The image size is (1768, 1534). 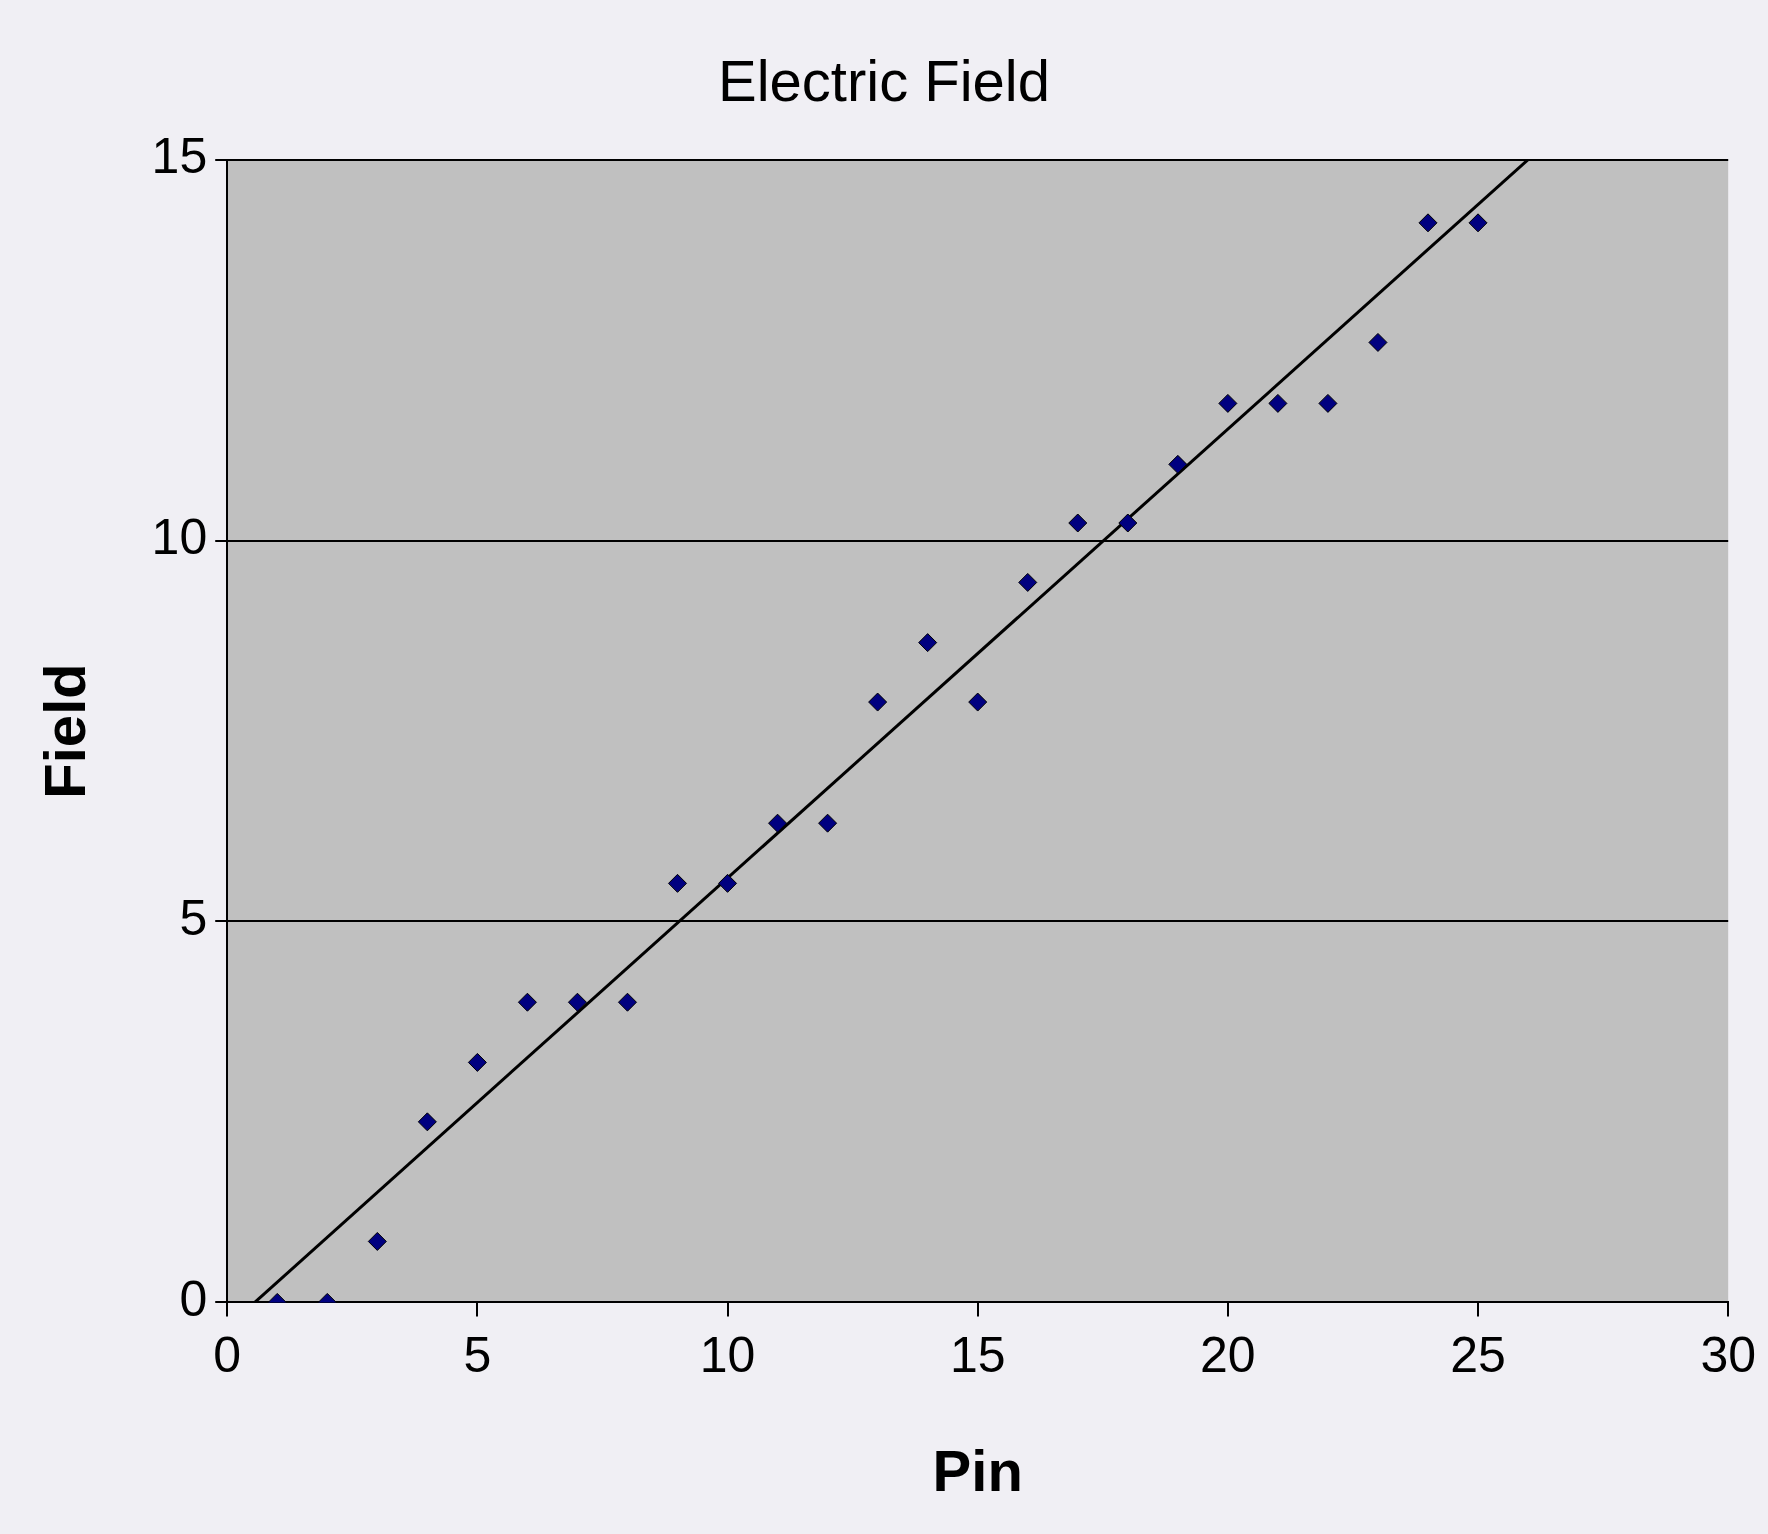 I want to click on y-tick-label: 10, so click(x=179, y=537).